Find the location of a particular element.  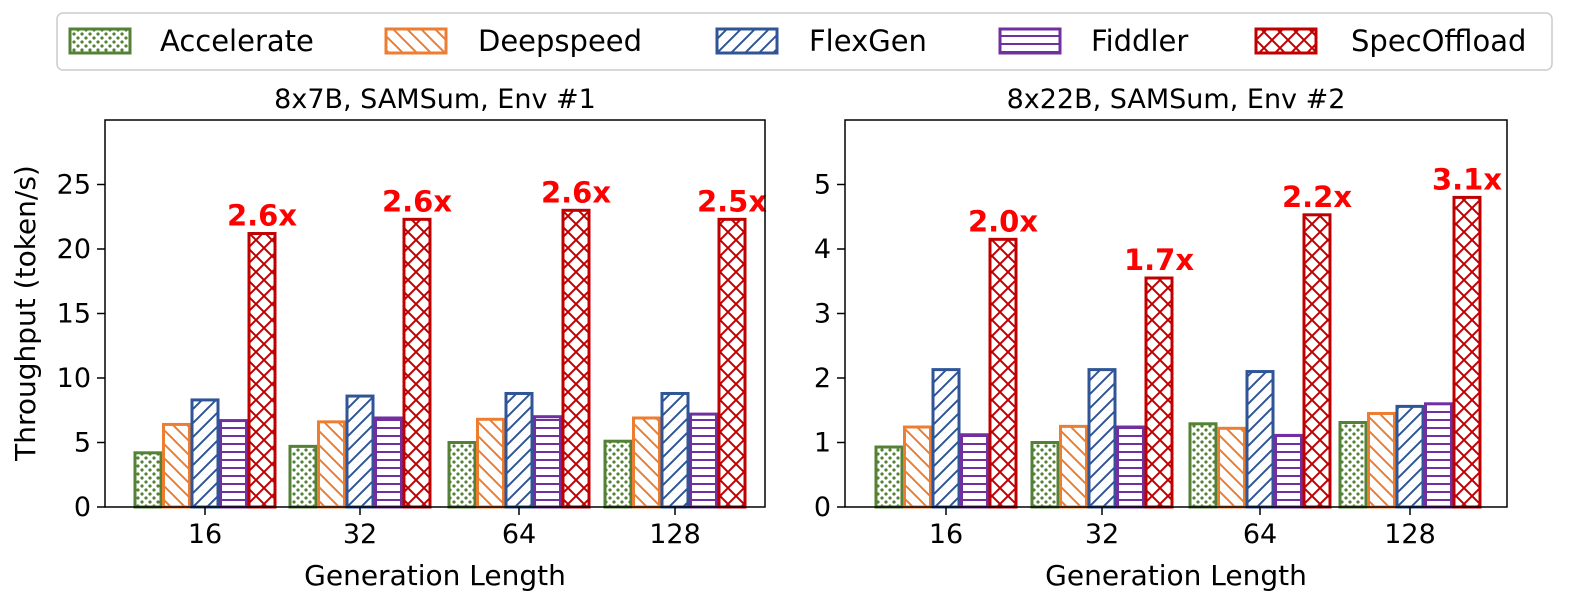

y-tick-label: 2 is located at coordinates (822, 378).